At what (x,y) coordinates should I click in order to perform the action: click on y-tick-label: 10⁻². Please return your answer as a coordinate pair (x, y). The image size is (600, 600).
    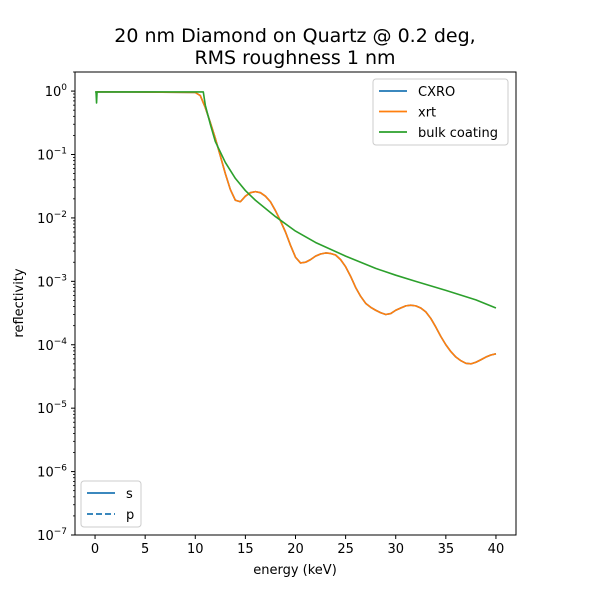
    Looking at the image, I should click on (52, 218).